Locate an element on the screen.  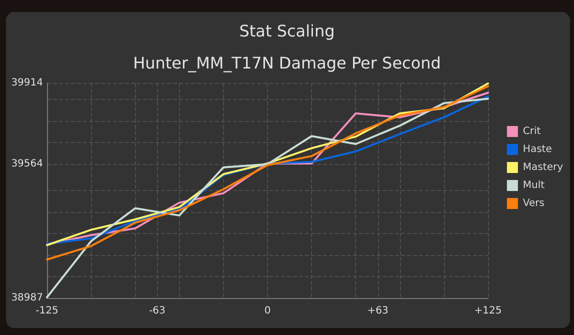
legend-label: Crit is located at coordinates (531, 131).